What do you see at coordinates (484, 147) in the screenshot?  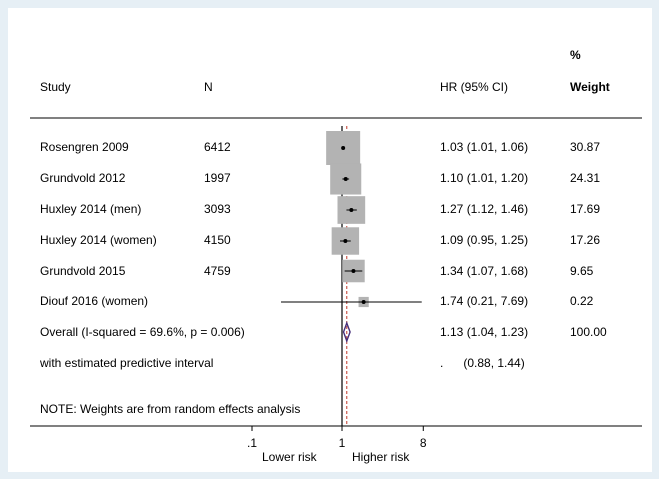 I see `study-hr: 1.03 (1.01, 1.06)` at bounding box center [484, 147].